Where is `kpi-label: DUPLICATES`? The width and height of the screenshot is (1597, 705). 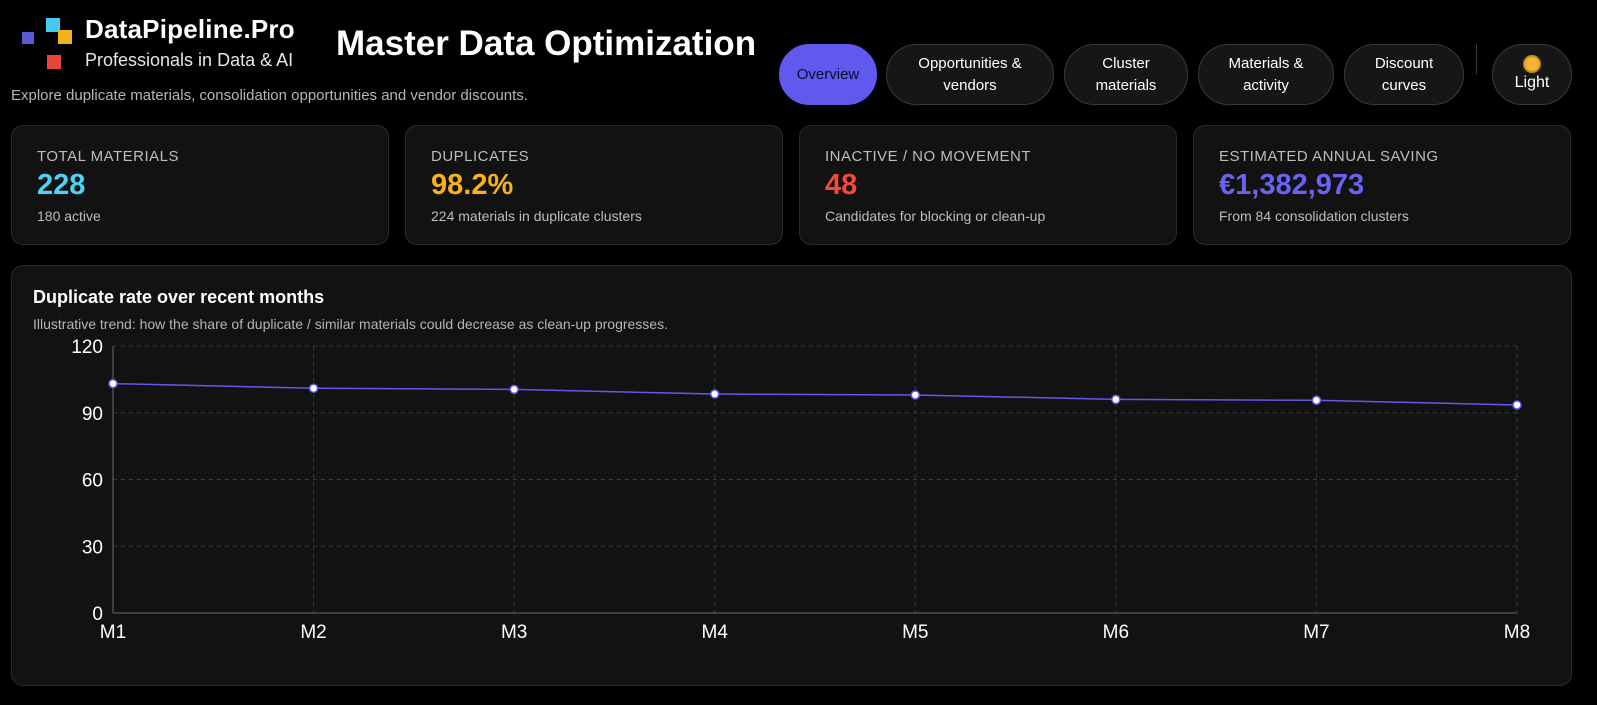 kpi-label: DUPLICATES is located at coordinates (480, 156).